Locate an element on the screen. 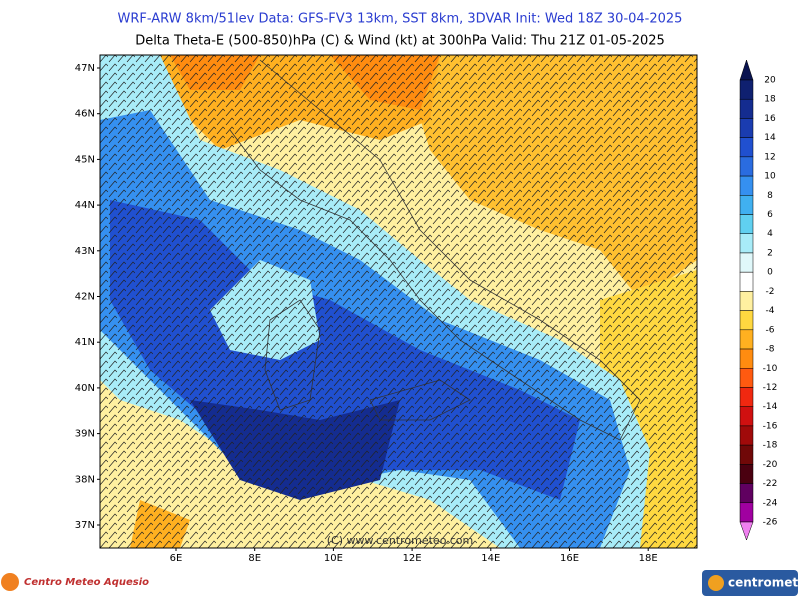 The height and width of the screenshot is (604, 800). colorbar-label: -18 is located at coordinates (770, 446).